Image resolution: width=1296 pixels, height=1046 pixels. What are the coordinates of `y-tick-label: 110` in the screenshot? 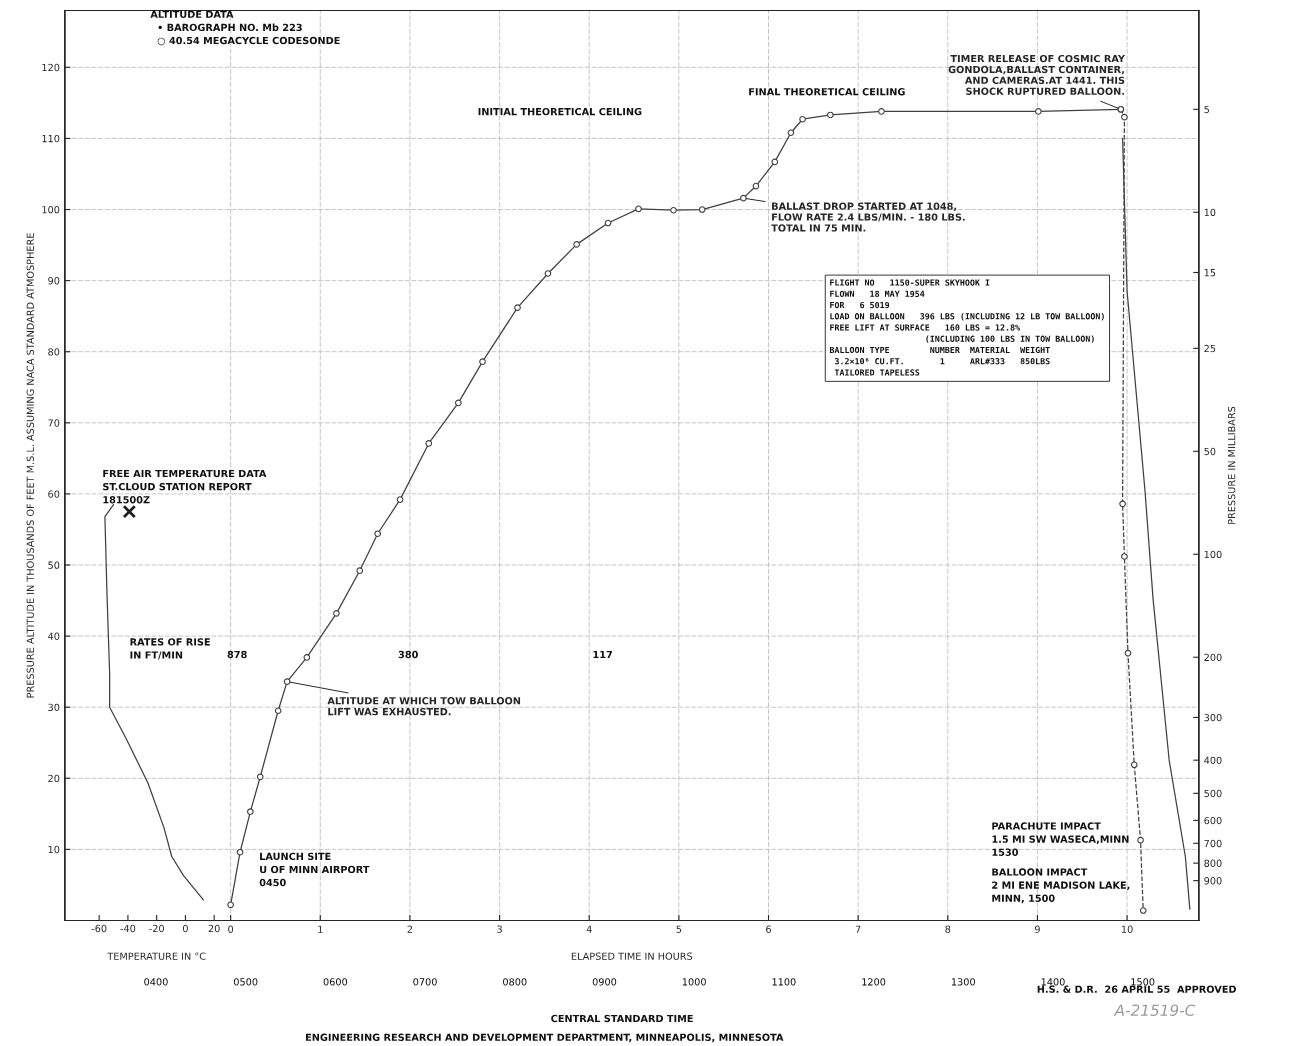 It's located at (51, 138).